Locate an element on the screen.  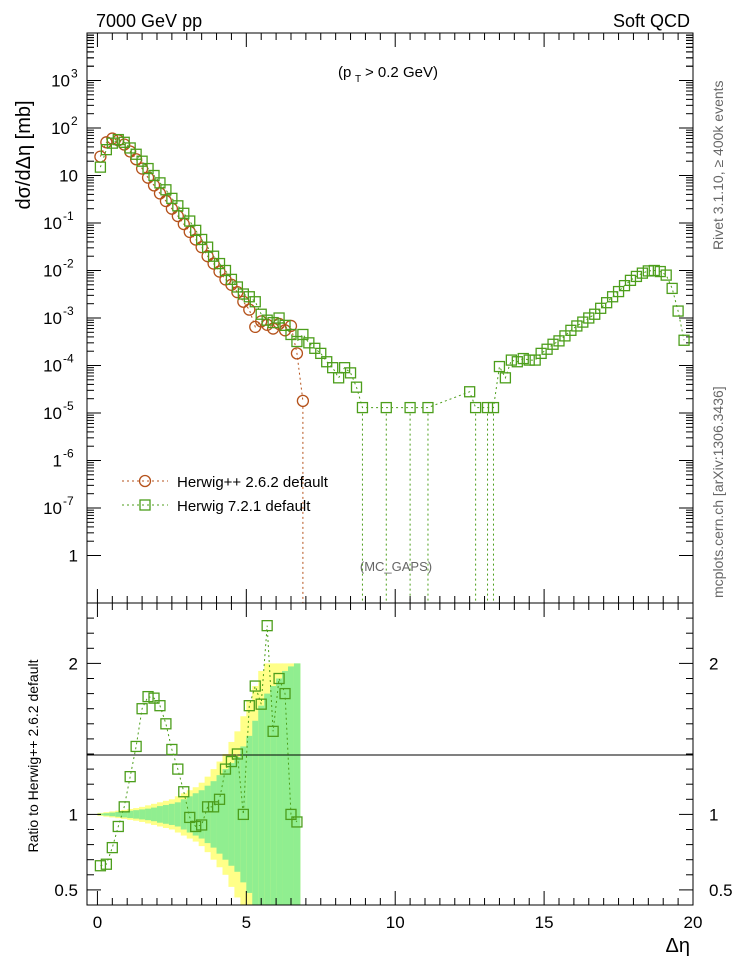
x-tick-label: 15 is located at coordinates (544, 922).